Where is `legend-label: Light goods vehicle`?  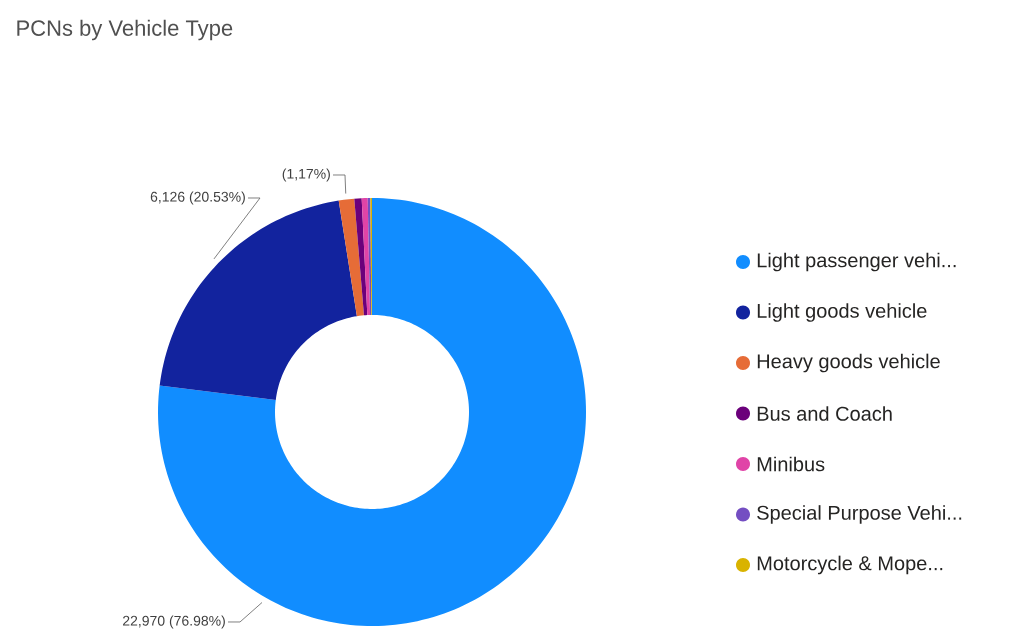 legend-label: Light goods vehicle is located at coordinates (842, 312).